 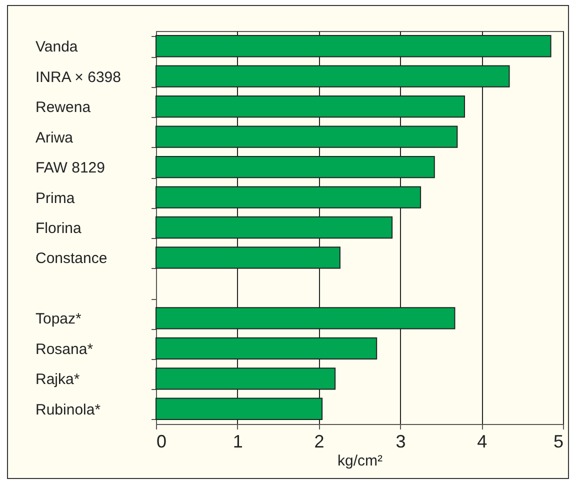 I want to click on x-tick-label: 4, so click(x=482, y=442).